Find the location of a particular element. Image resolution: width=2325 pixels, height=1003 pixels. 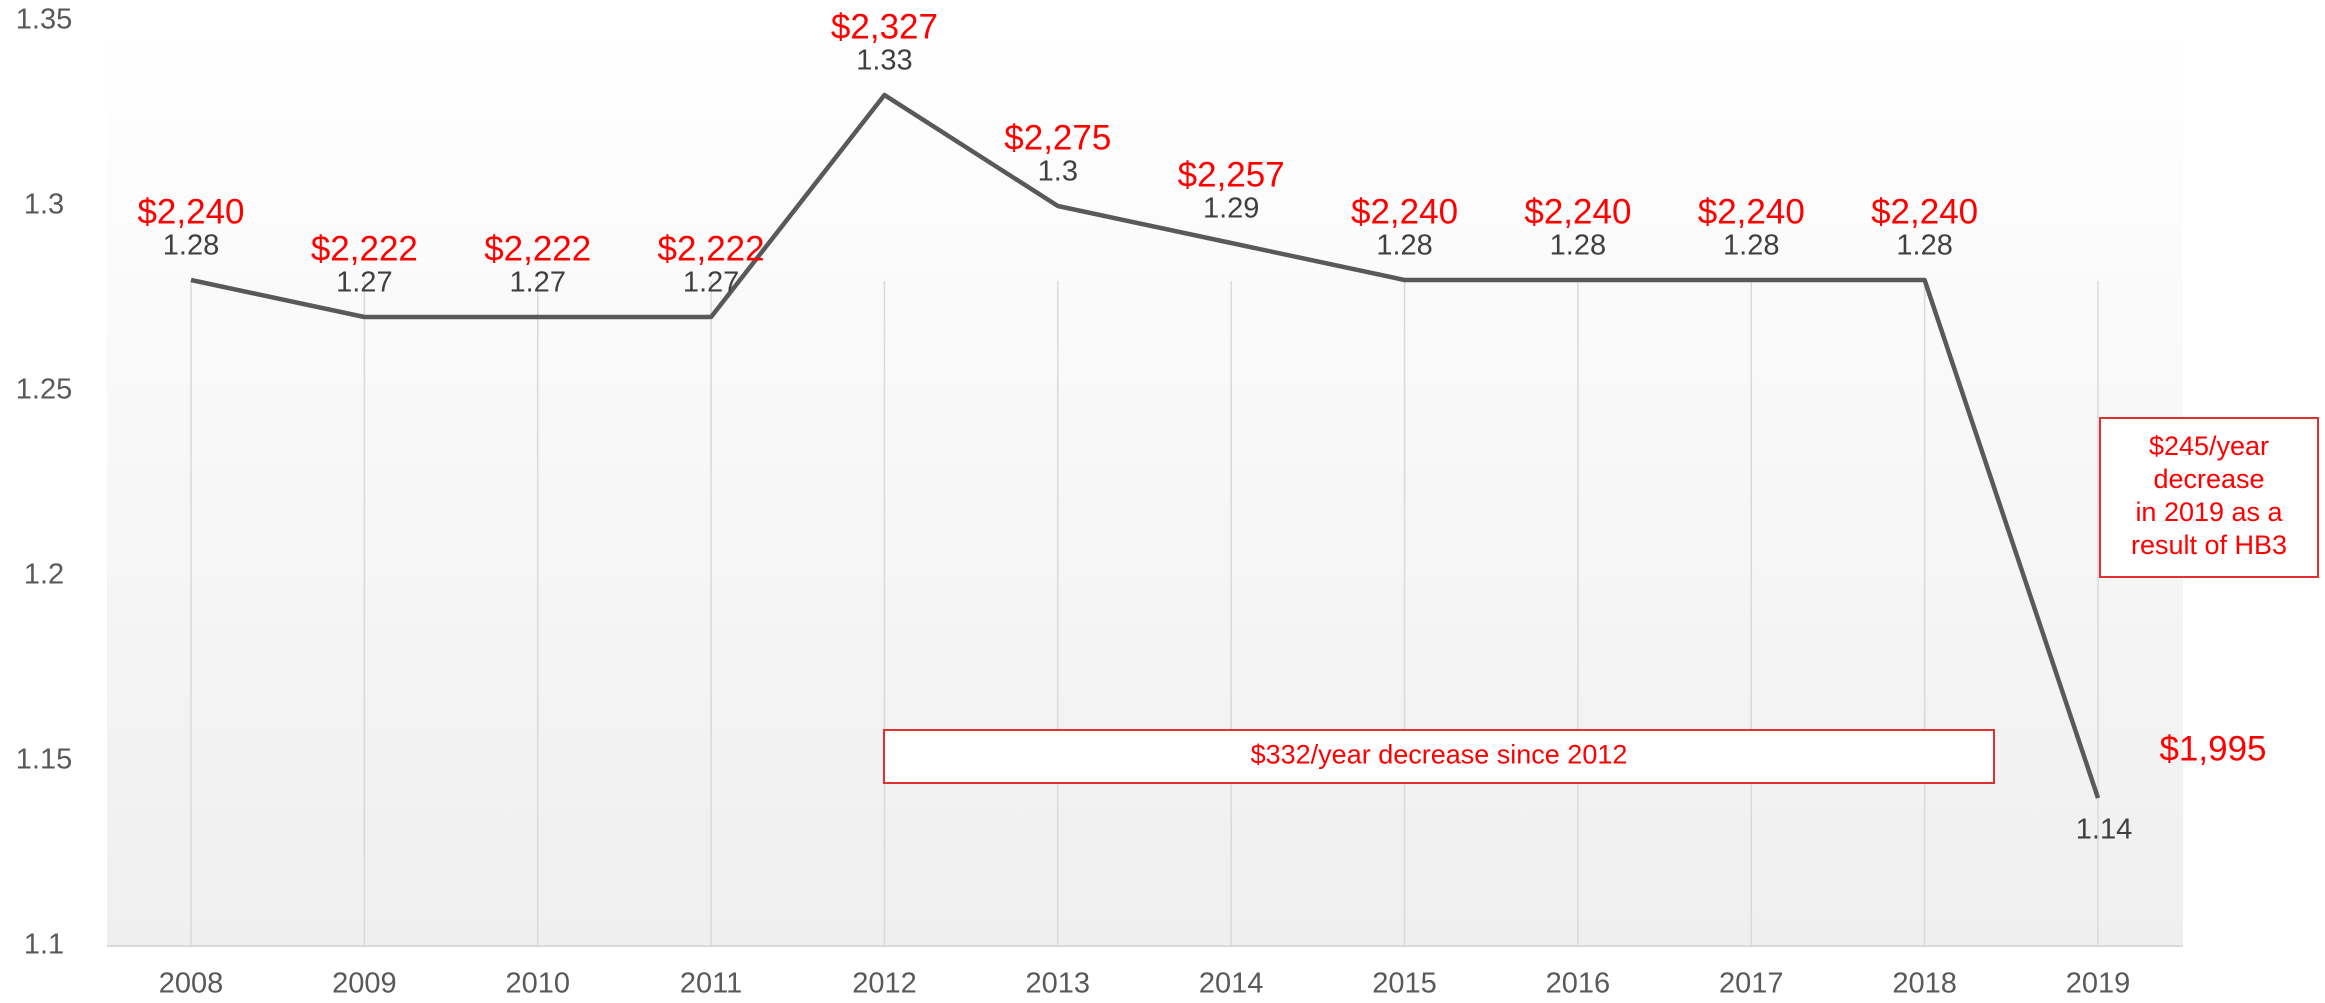

data-label: 1.3 is located at coordinates (1058, 172).